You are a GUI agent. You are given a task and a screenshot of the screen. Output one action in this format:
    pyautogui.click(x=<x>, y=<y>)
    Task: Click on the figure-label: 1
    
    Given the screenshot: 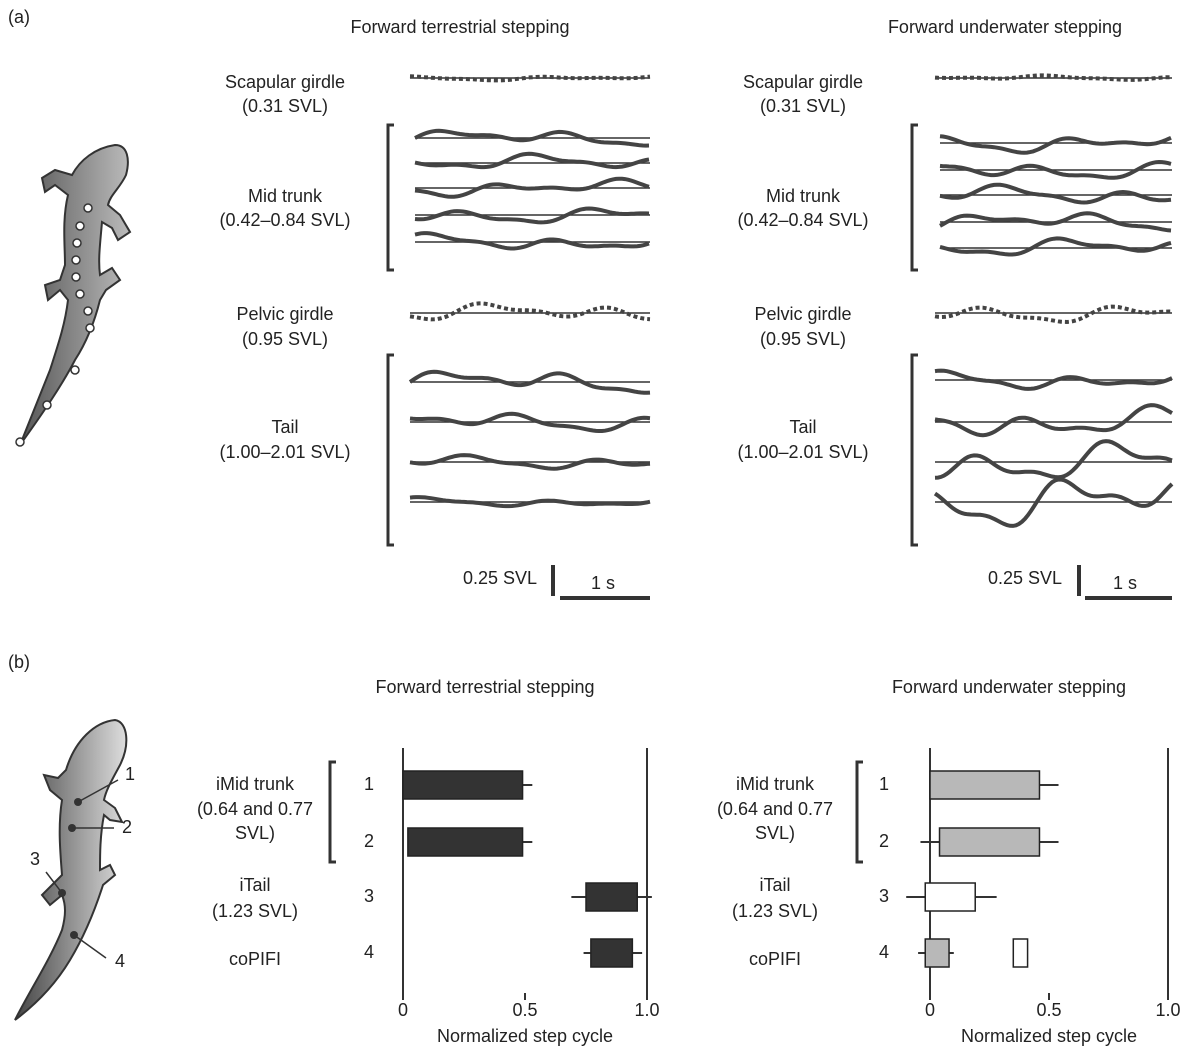 What is the action you would take?
    pyautogui.click(x=130, y=774)
    